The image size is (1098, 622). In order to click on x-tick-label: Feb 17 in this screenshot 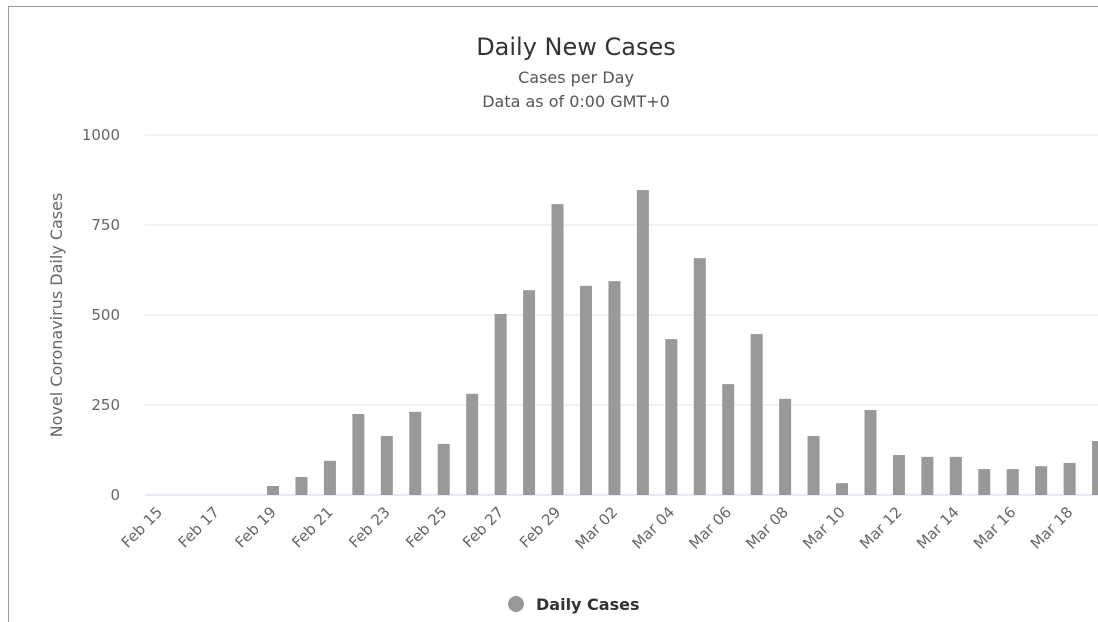, I will do `click(199, 527)`.